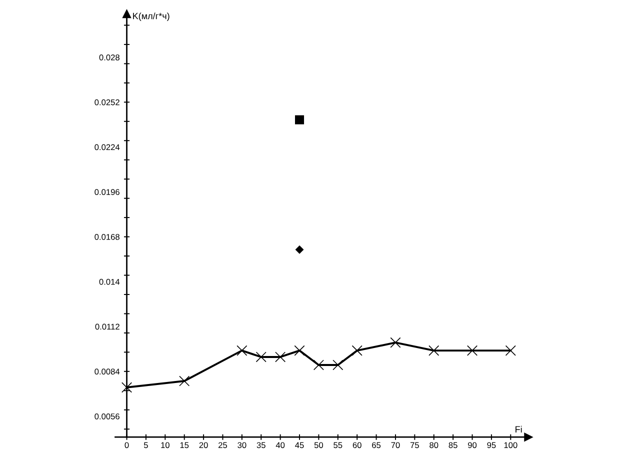 This screenshot has width=623, height=467. What do you see at coordinates (261, 445) in the screenshot?
I see `x-tick-label: 35` at bounding box center [261, 445].